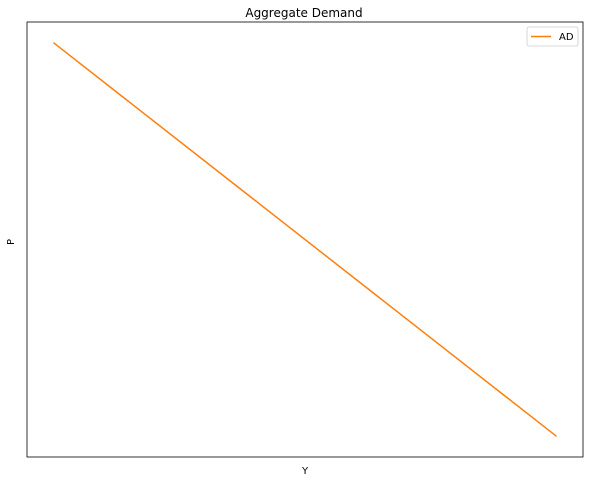  Describe the element at coordinates (305, 471) in the screenshot. I see `x-axis-label: Y` at that location.